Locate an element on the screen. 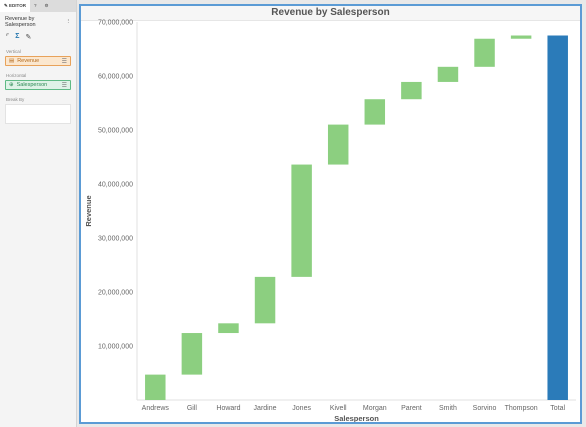  y-tick-label: 60,000,000 is located at coordinates (115, 77).